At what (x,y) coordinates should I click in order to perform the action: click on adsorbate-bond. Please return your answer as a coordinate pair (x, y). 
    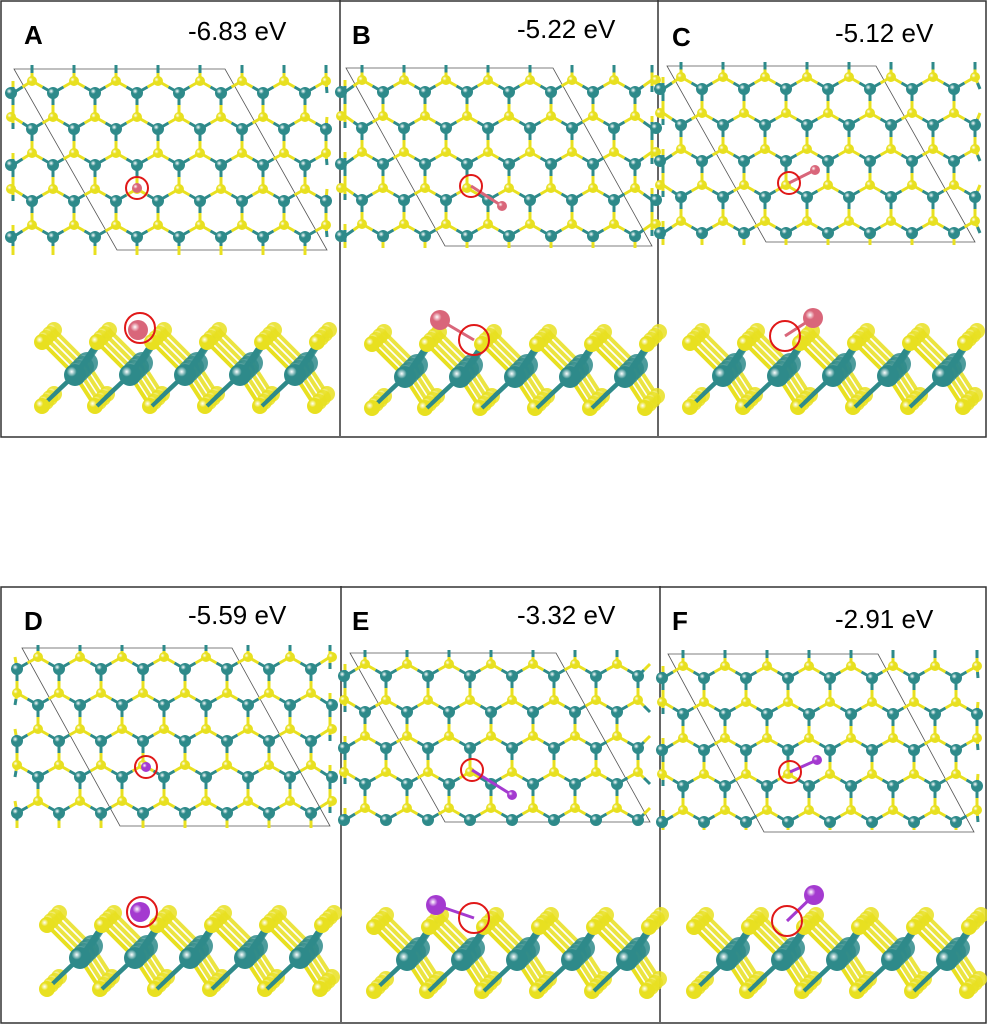
    Looking at the image, I should click on (486, 196).